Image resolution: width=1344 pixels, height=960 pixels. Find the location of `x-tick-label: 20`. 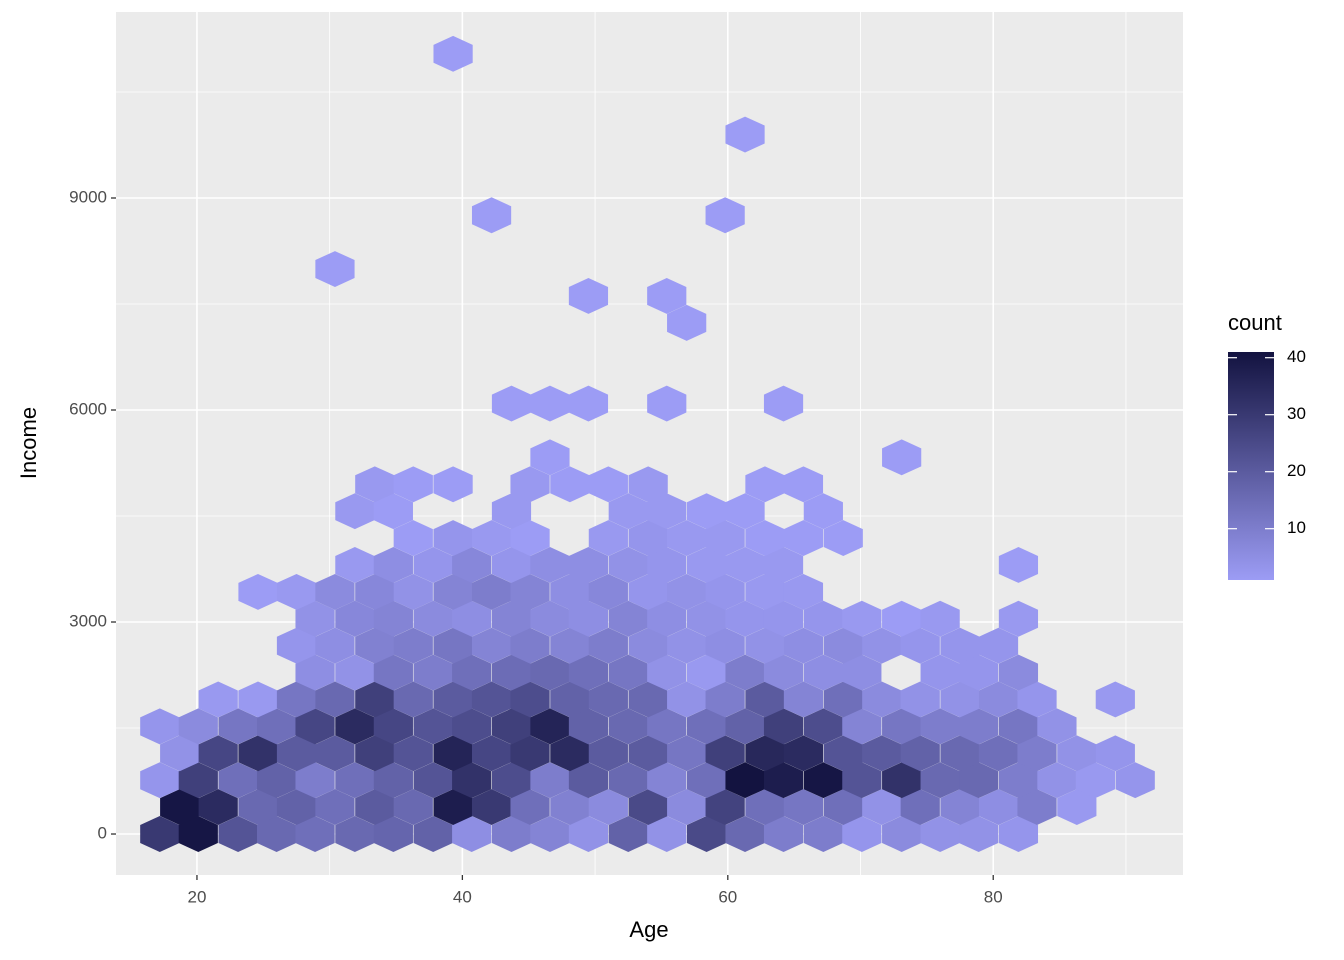

x-tick-label: 20 is located at coordinates (196, 896).